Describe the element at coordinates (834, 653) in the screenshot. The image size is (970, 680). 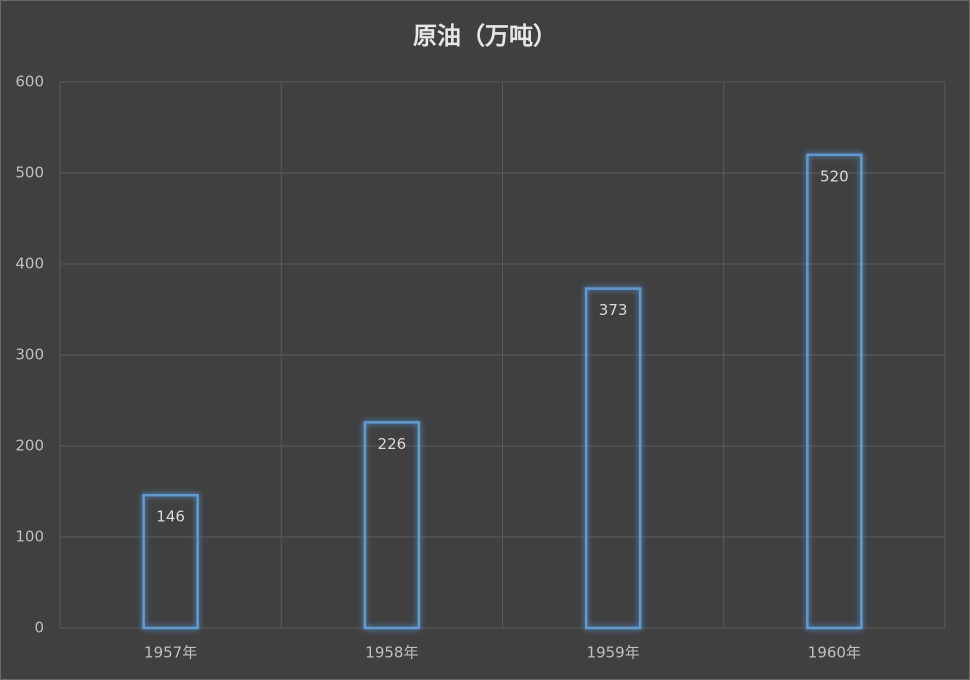
I see `x-tick-label: 1960年` at that location.